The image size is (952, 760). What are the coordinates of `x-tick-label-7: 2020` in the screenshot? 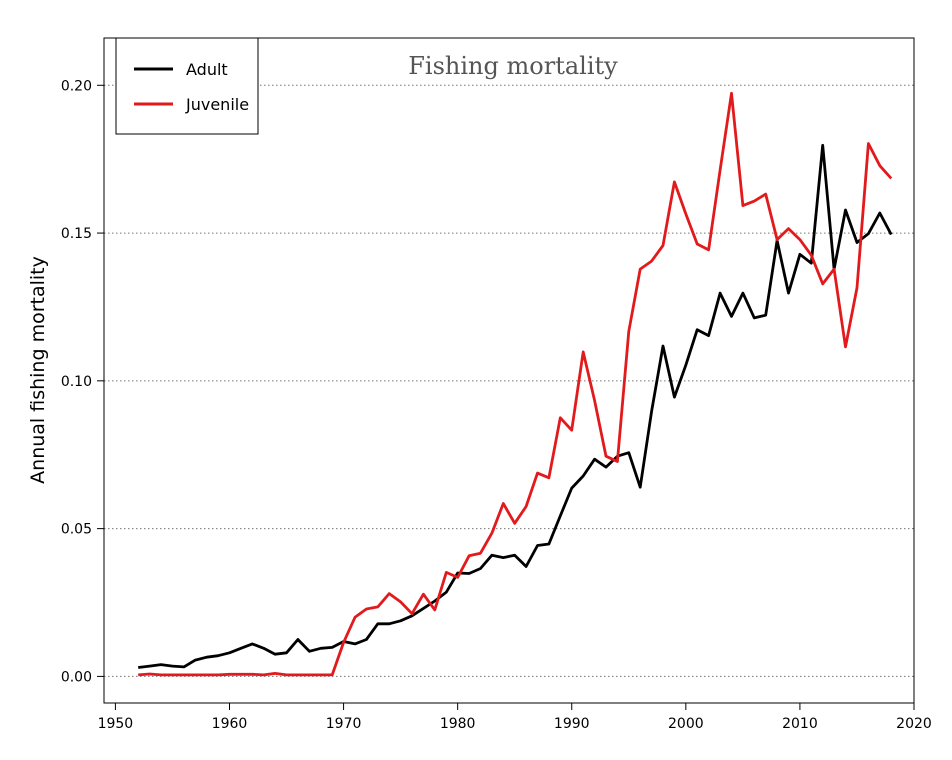 It's located at (914, 724).